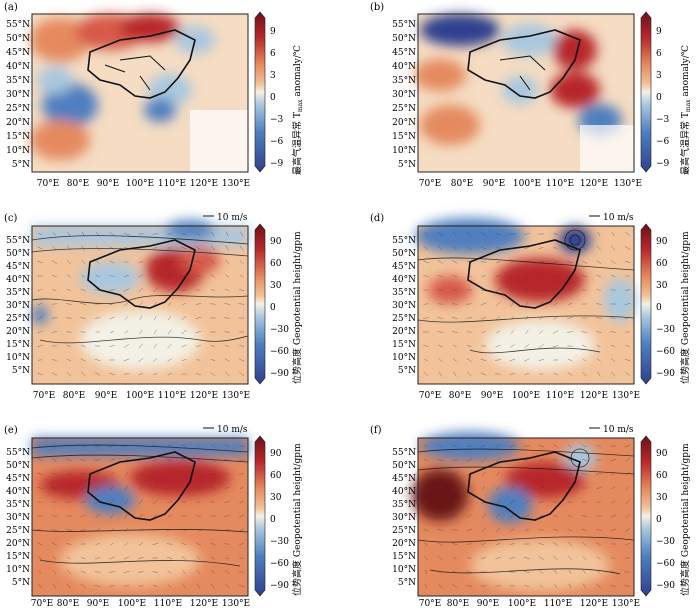 Image resolution: width=700 pixels, height=608 pixels. I want to click on lat-tick: 25°N, so click(18, 319).